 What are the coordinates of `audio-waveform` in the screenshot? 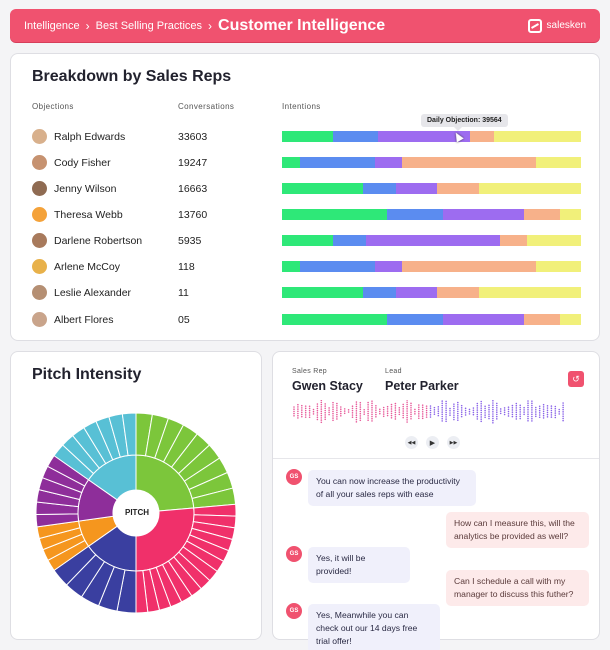 It's located at (428, 412).